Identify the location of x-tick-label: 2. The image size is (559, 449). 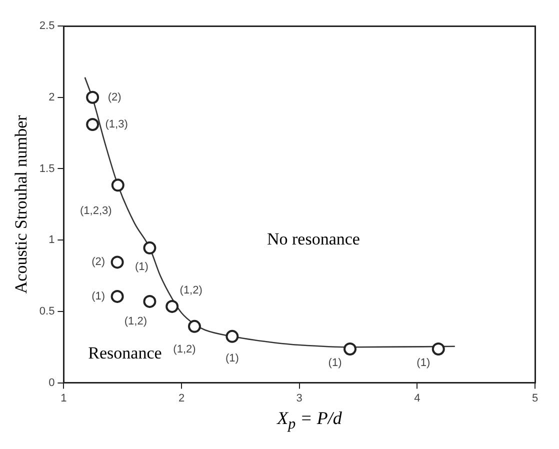
(181, 398).